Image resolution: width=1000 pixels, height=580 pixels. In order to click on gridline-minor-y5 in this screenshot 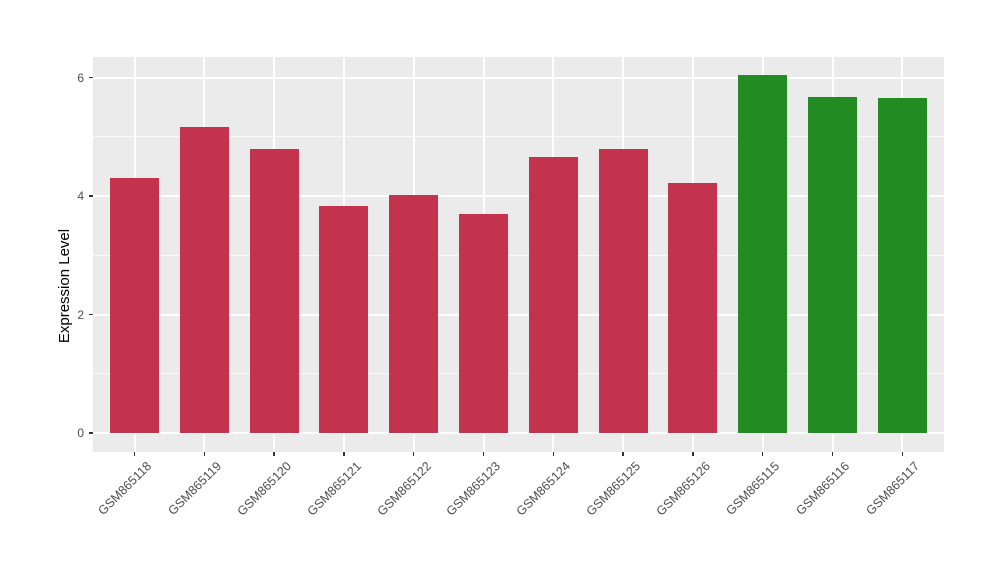, I will do `click(518, 137)`.